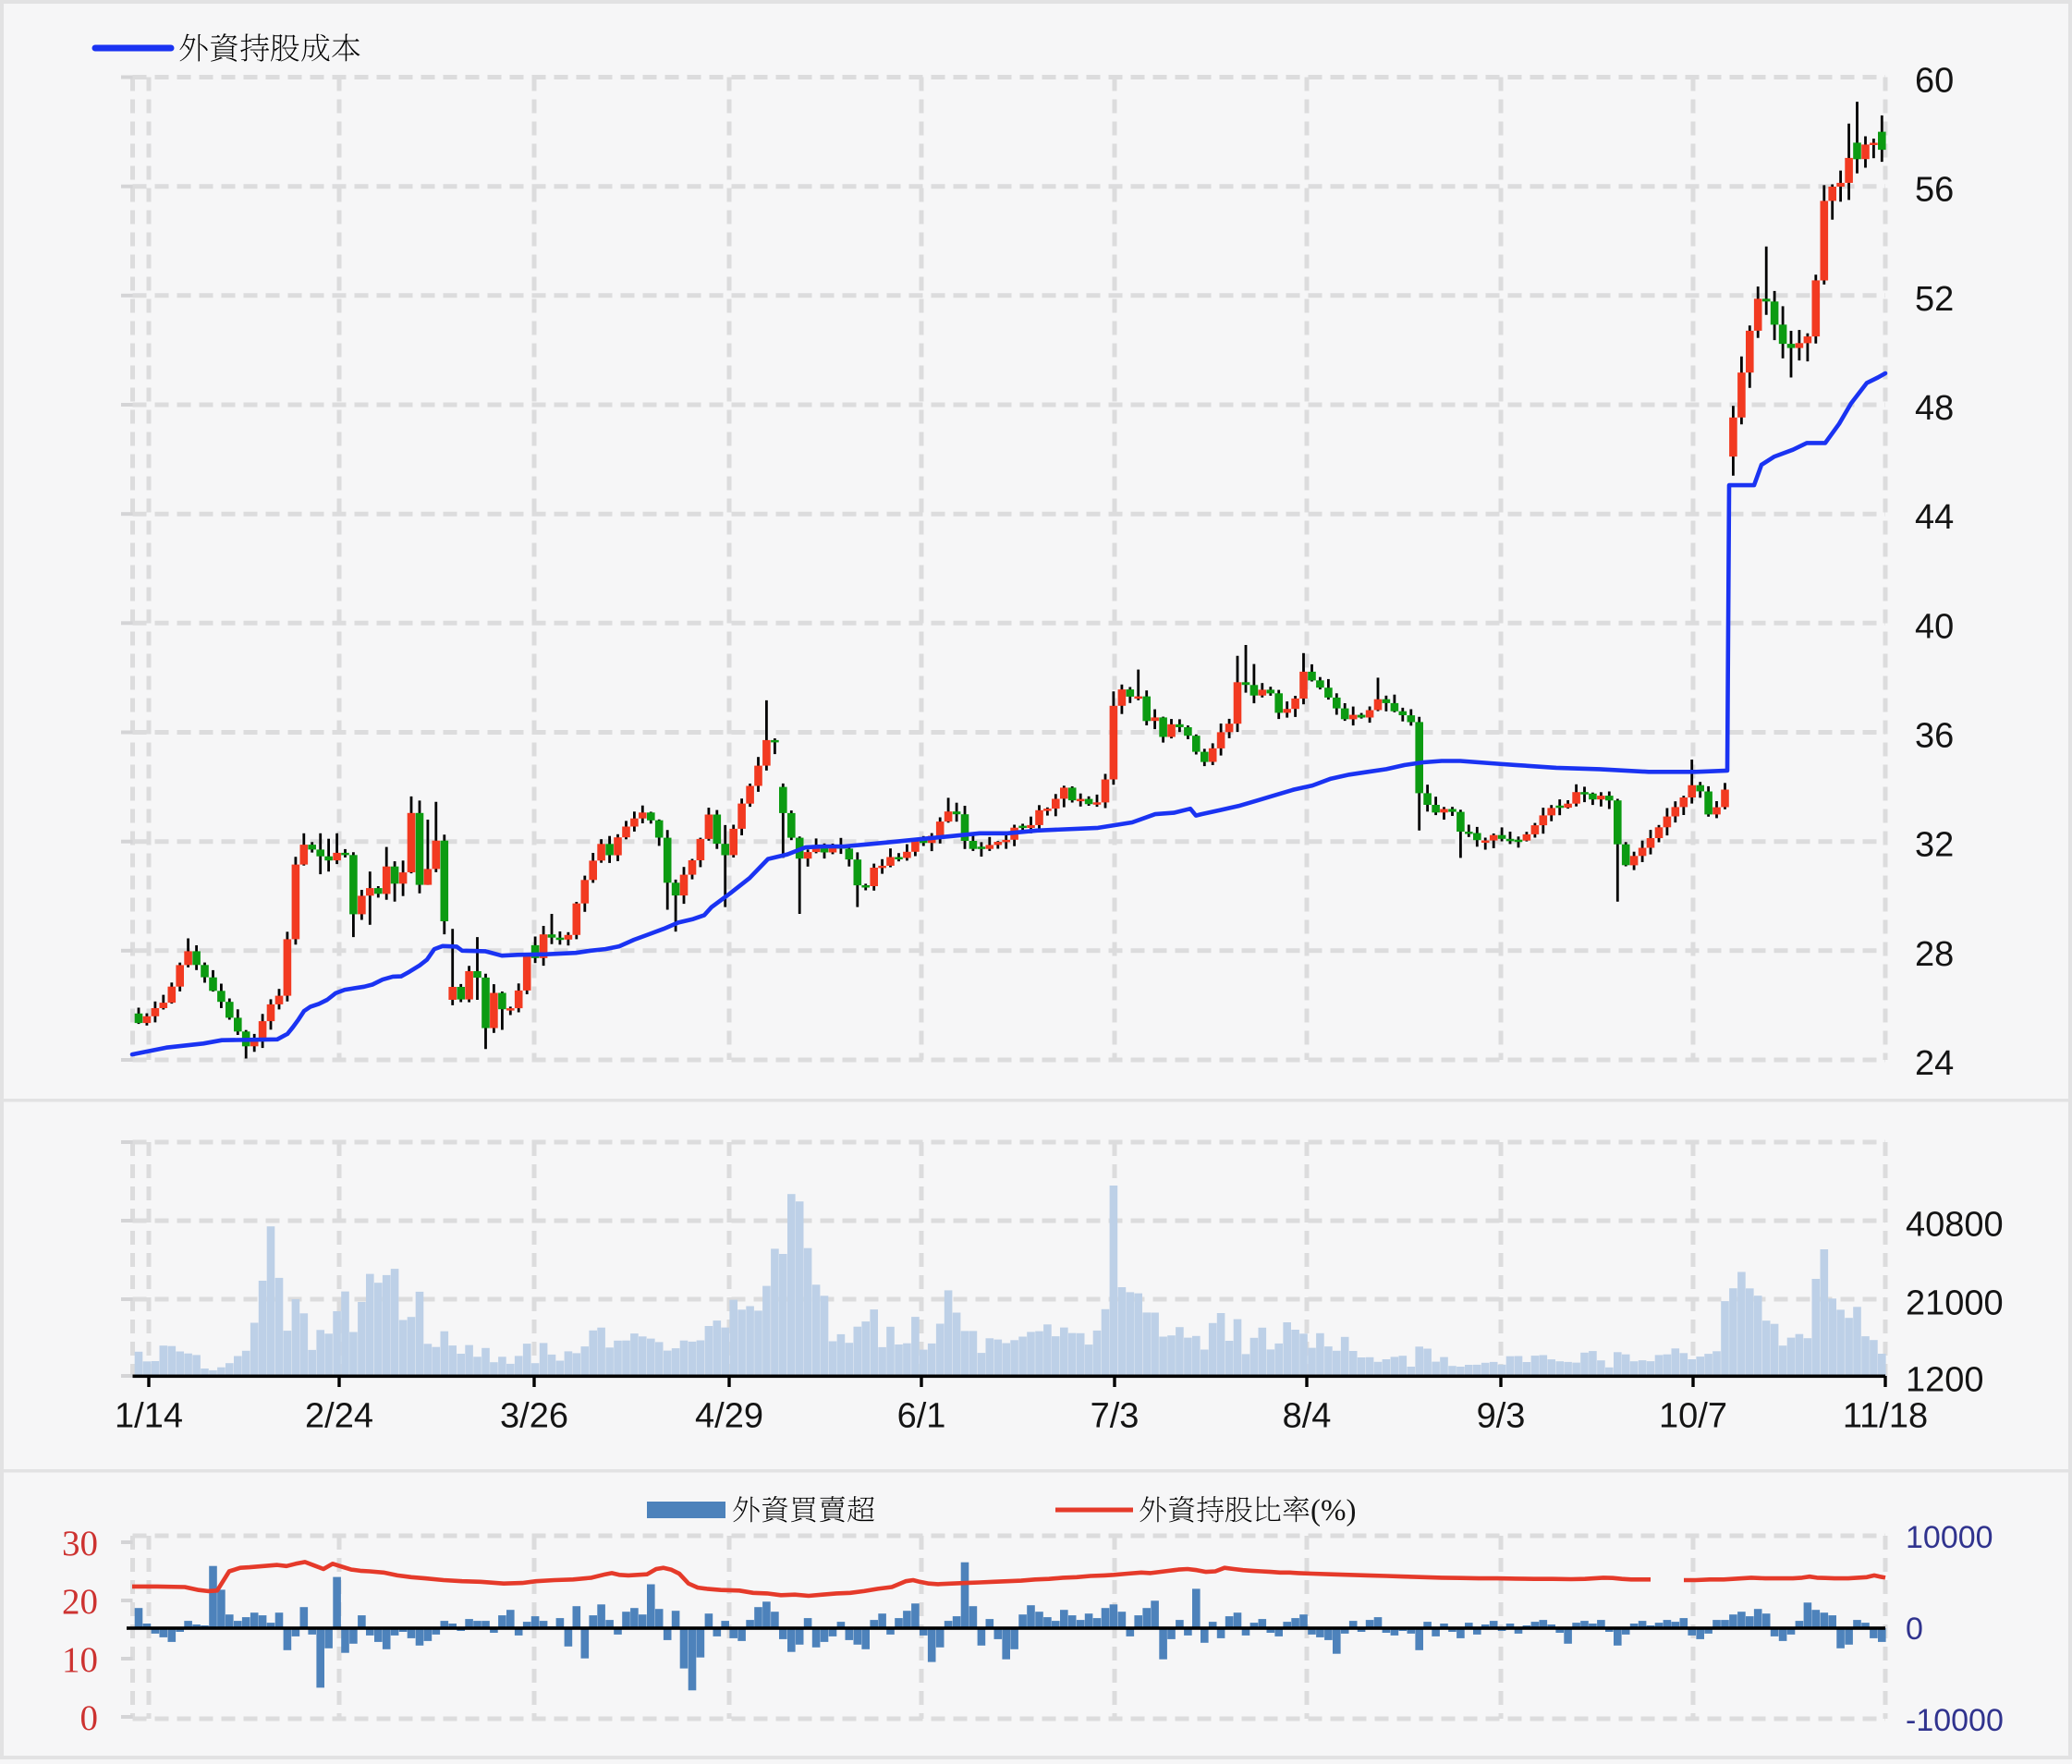 The image size is (2072, 1764). I want to click on svg-text: 52, so click(1934, 299).